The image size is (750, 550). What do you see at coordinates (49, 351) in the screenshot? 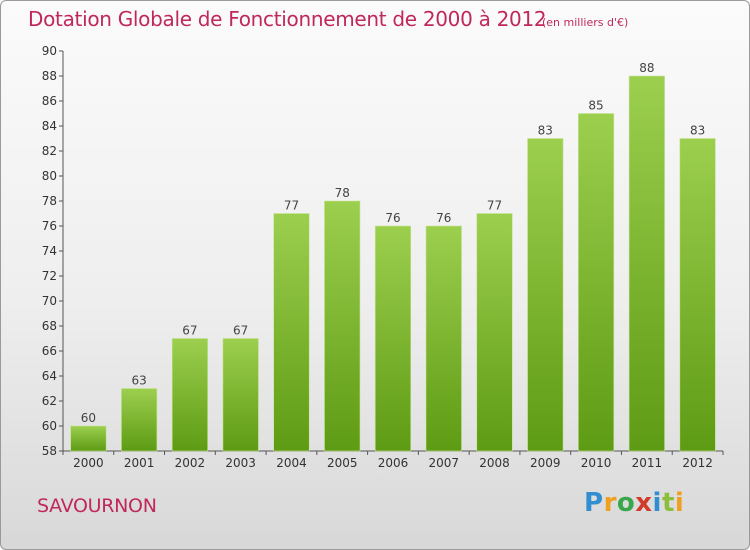
I see `y-tick-label: 66` at bounding box center [49, 351].